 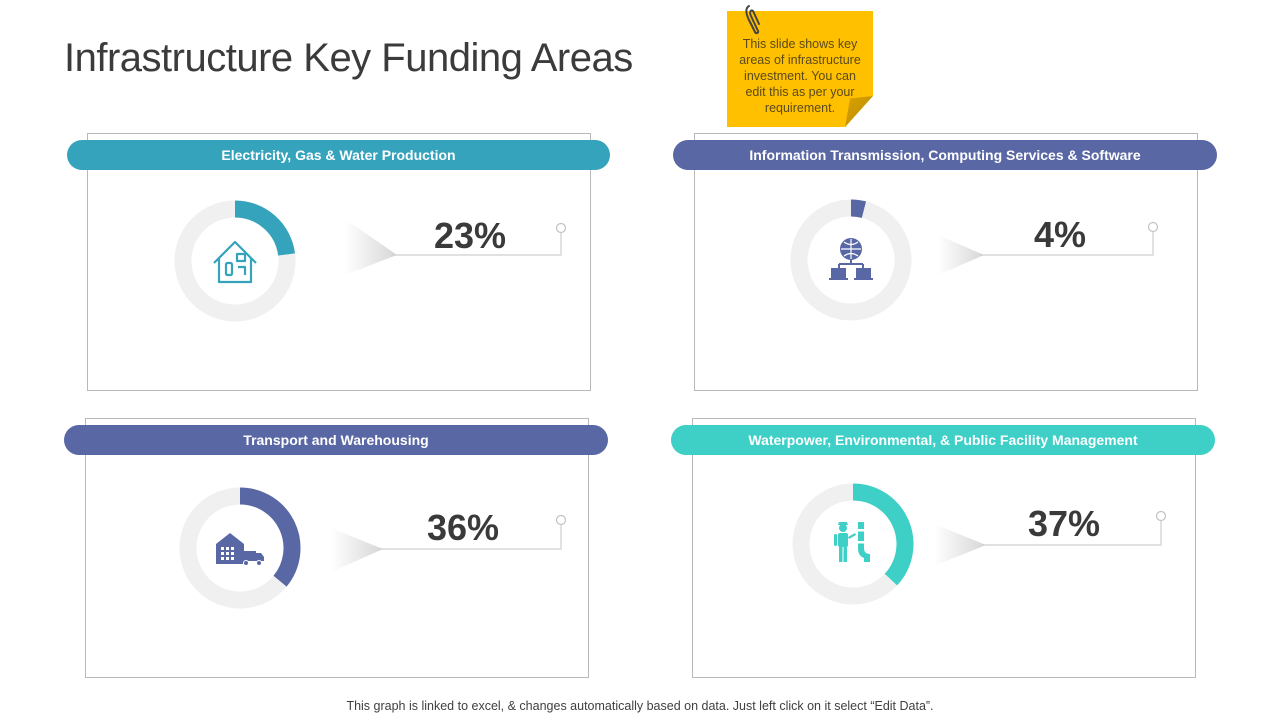 I want to click on warehouse-truck-icon, so click(x=240, y=549).